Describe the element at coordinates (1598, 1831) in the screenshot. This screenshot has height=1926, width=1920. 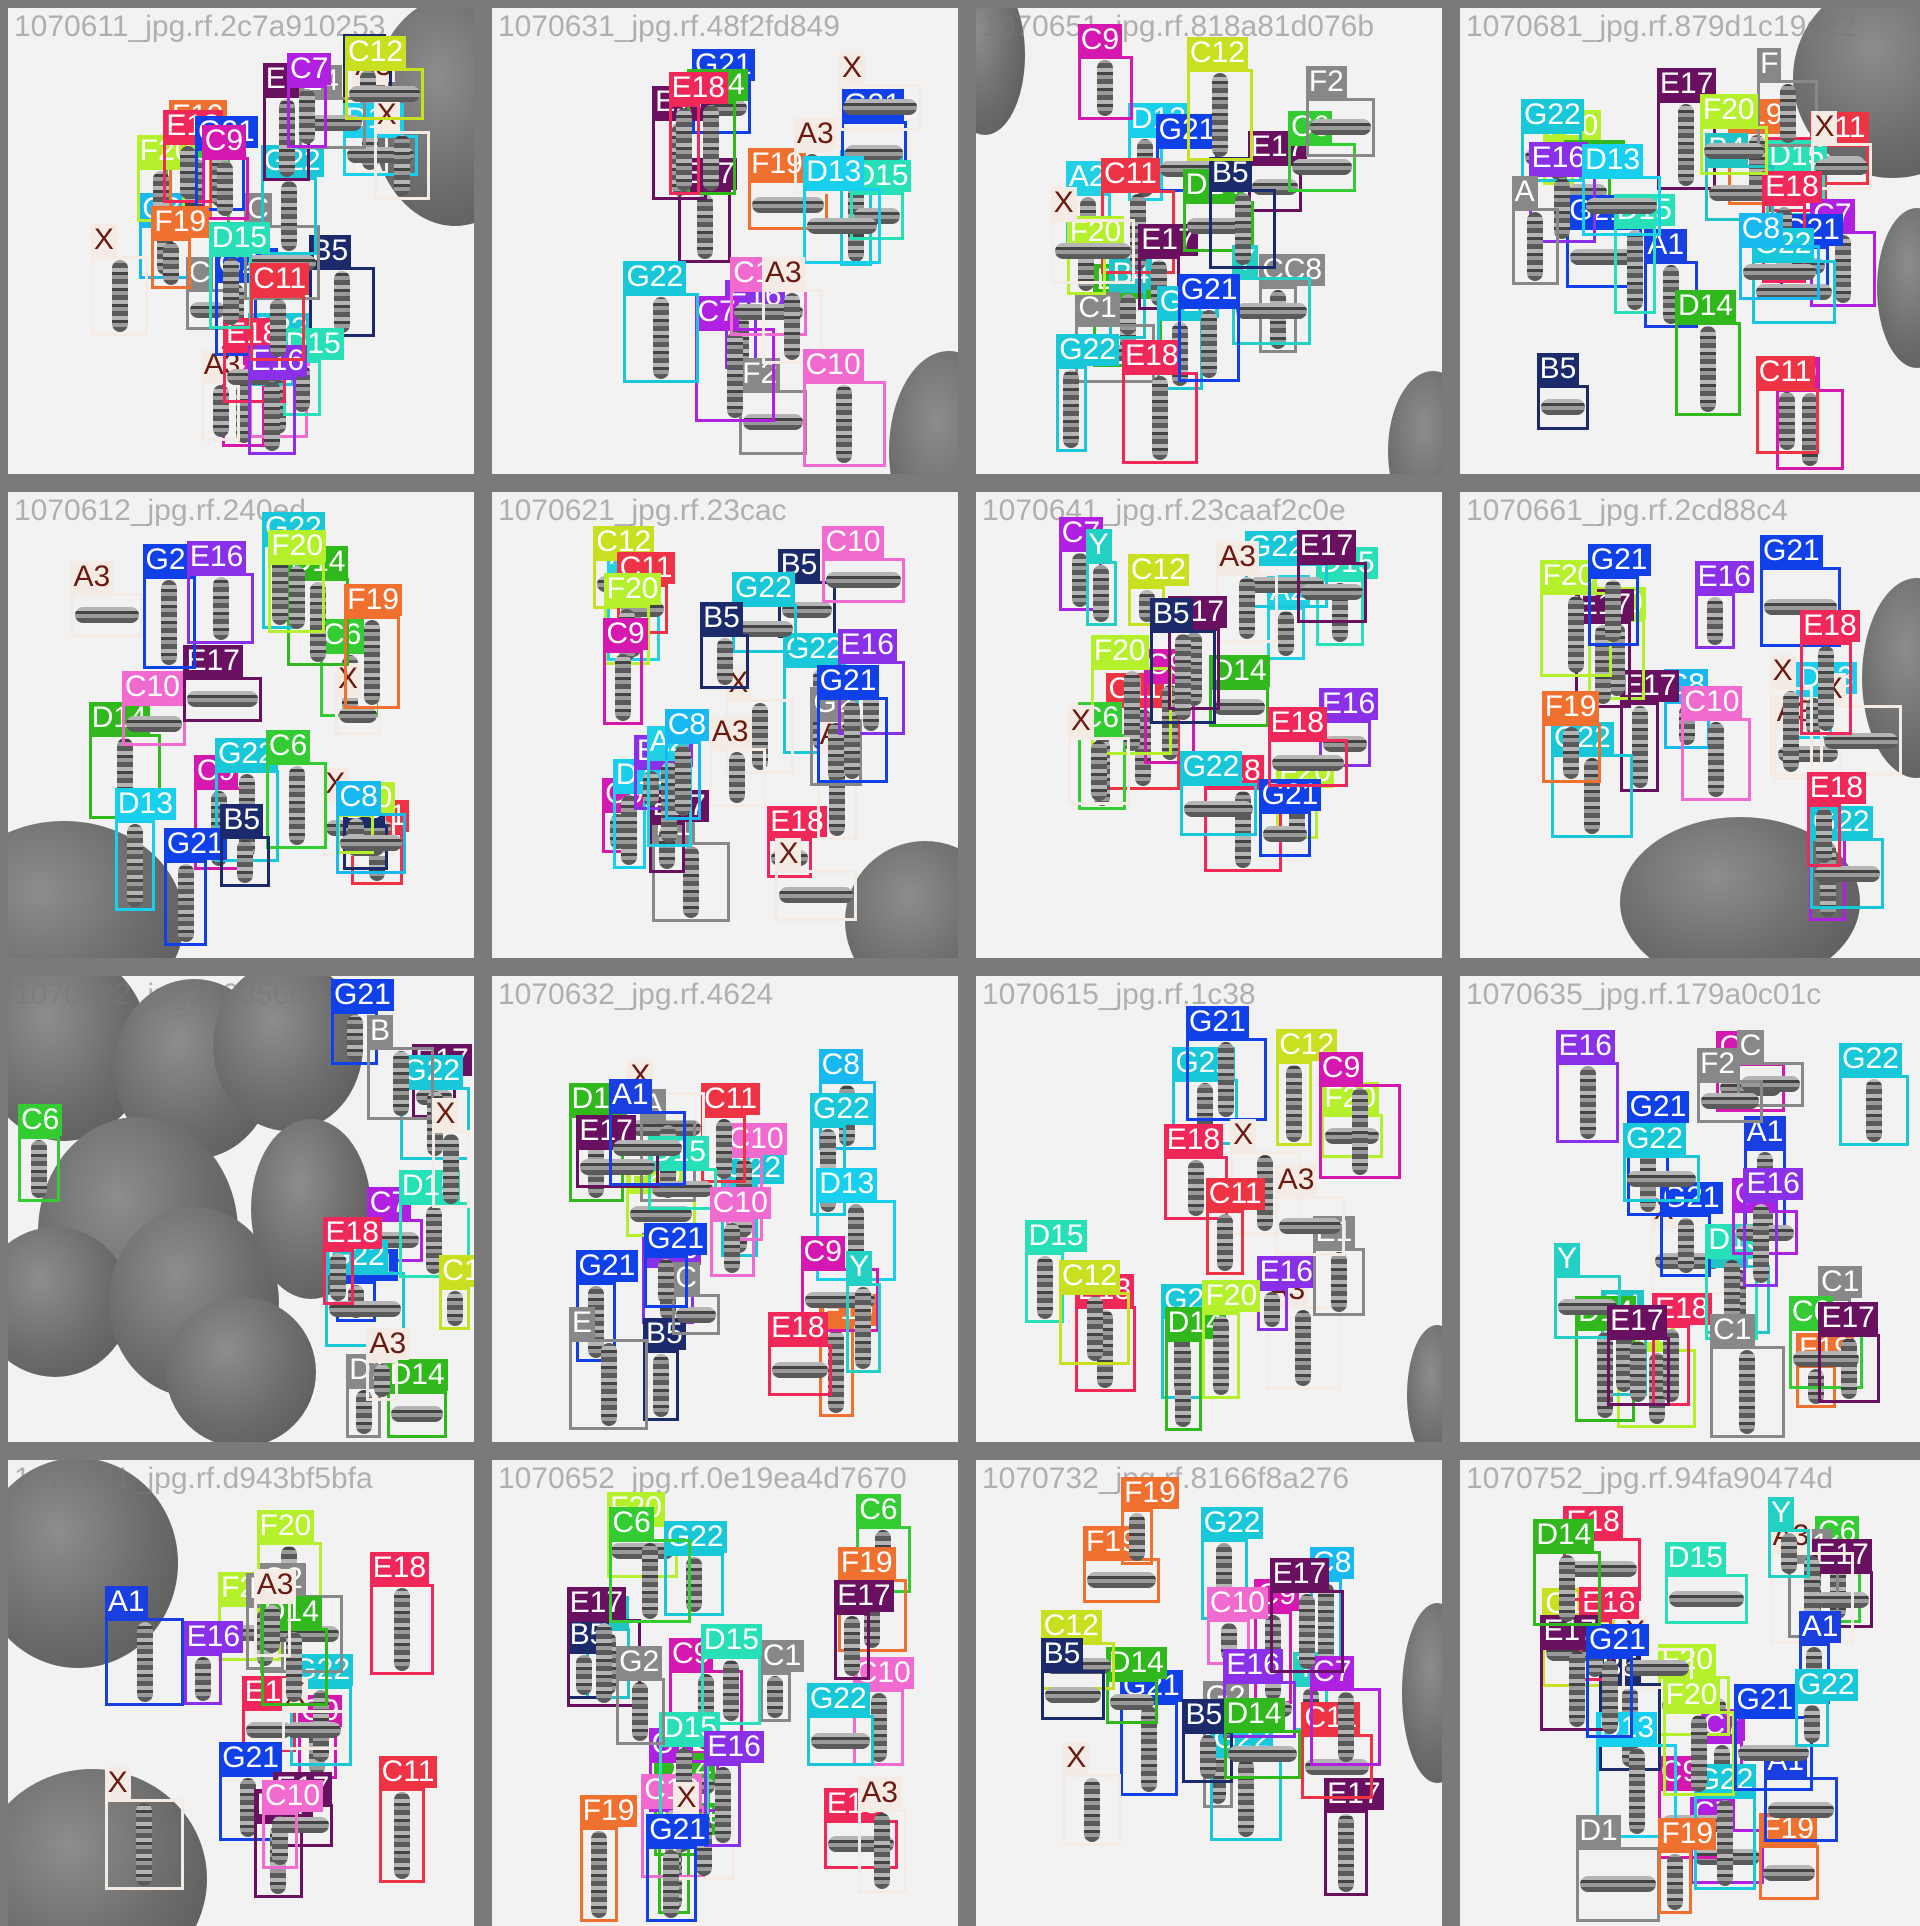
I see `detection-label: D1` at that location.